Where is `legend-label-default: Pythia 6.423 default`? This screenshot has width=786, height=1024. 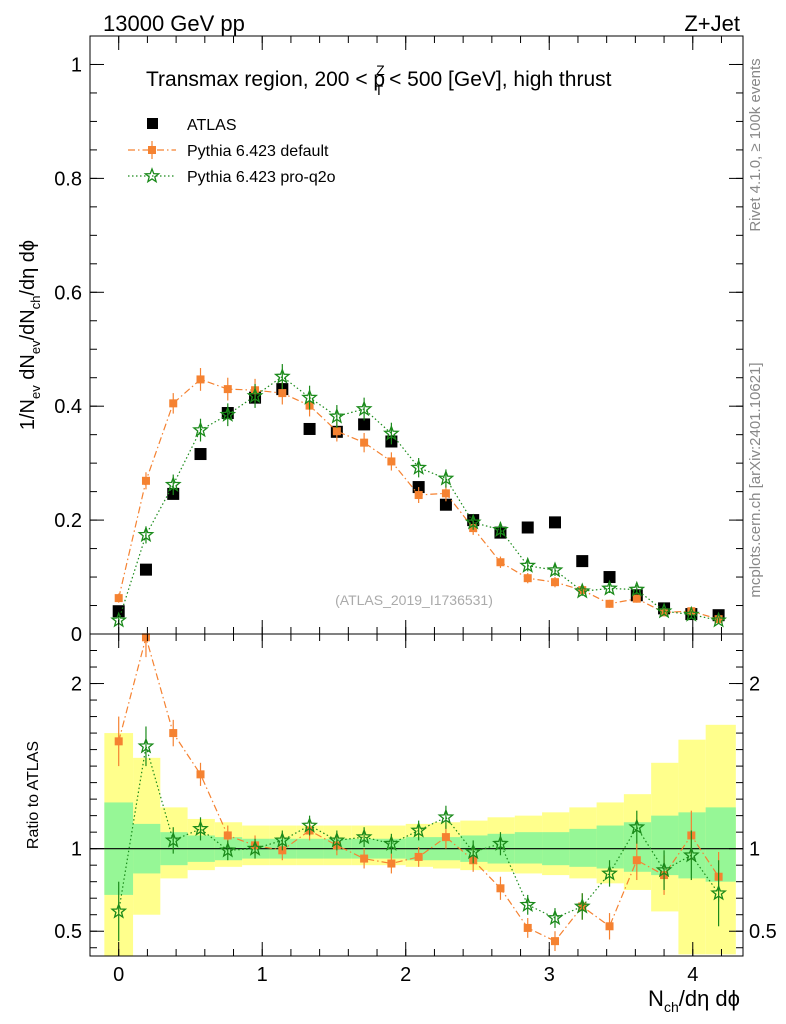 legend-label-default: Pythia 6.423 default is located at coordinates (258, 151).